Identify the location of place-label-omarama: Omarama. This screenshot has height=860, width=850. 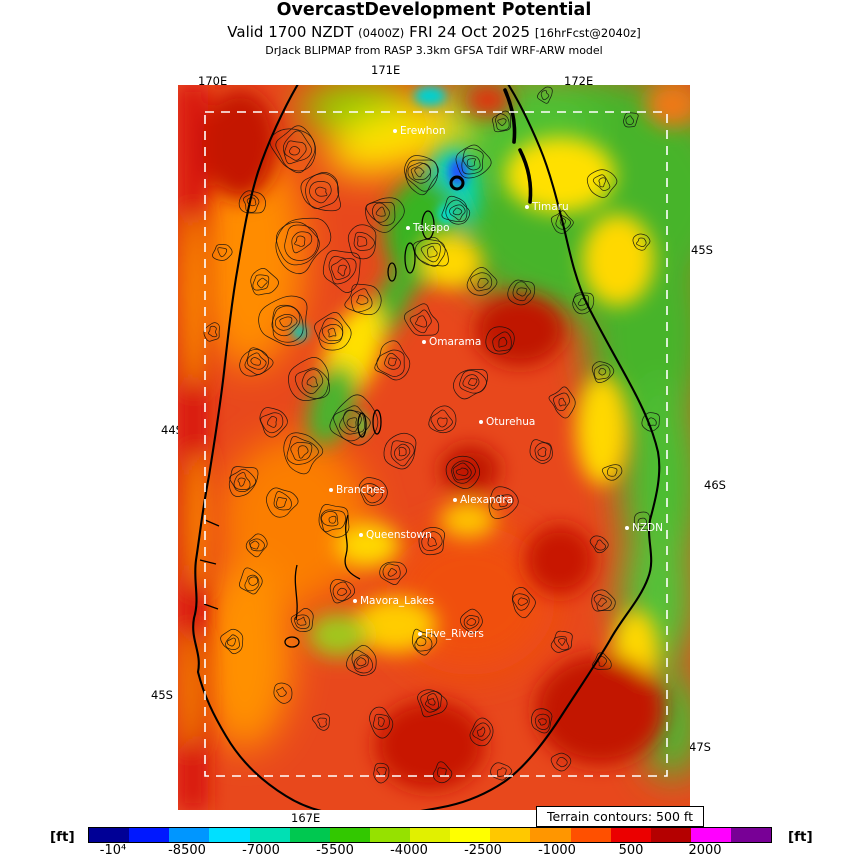
(451, 342).